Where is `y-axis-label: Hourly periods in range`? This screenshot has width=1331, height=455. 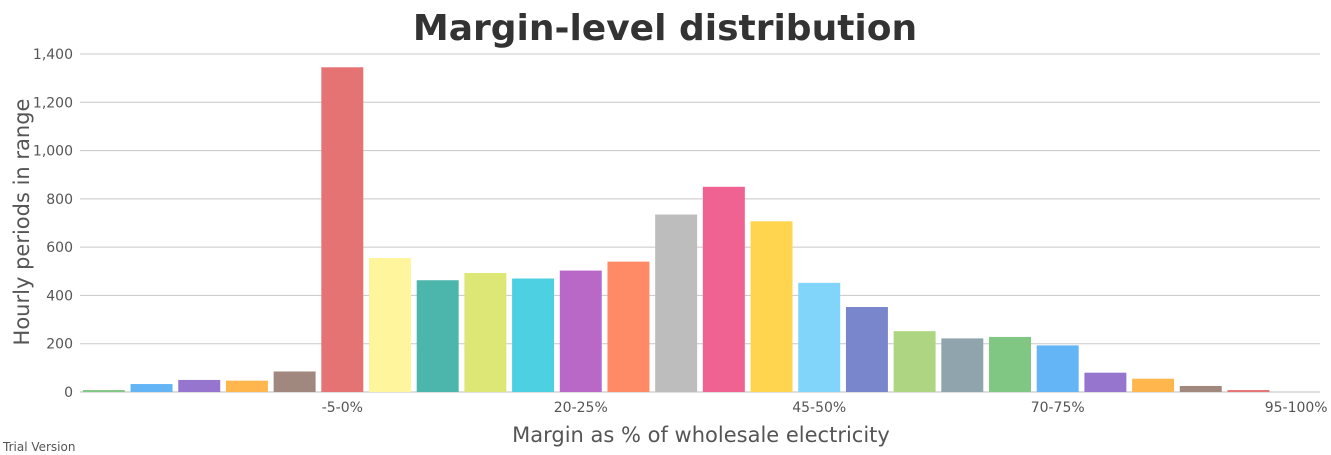 y-axis-label: Hourly periods in range is located at coordinates (22, 222).